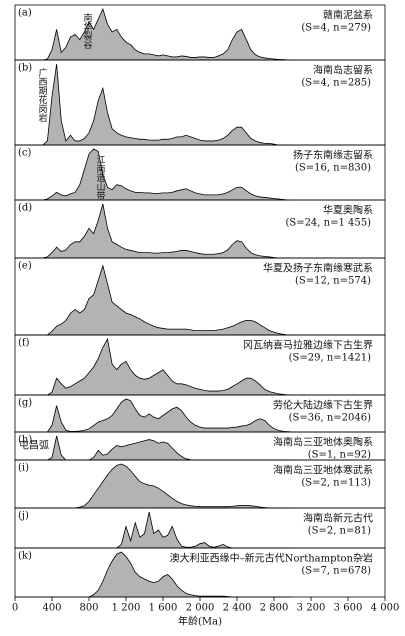 Image resolution: width=405 pixels, height=636 pixels. Describe the element at coordinates (333, 281) in the screenshot. I see `panel-stats: (S=12, n=574)` at that location.